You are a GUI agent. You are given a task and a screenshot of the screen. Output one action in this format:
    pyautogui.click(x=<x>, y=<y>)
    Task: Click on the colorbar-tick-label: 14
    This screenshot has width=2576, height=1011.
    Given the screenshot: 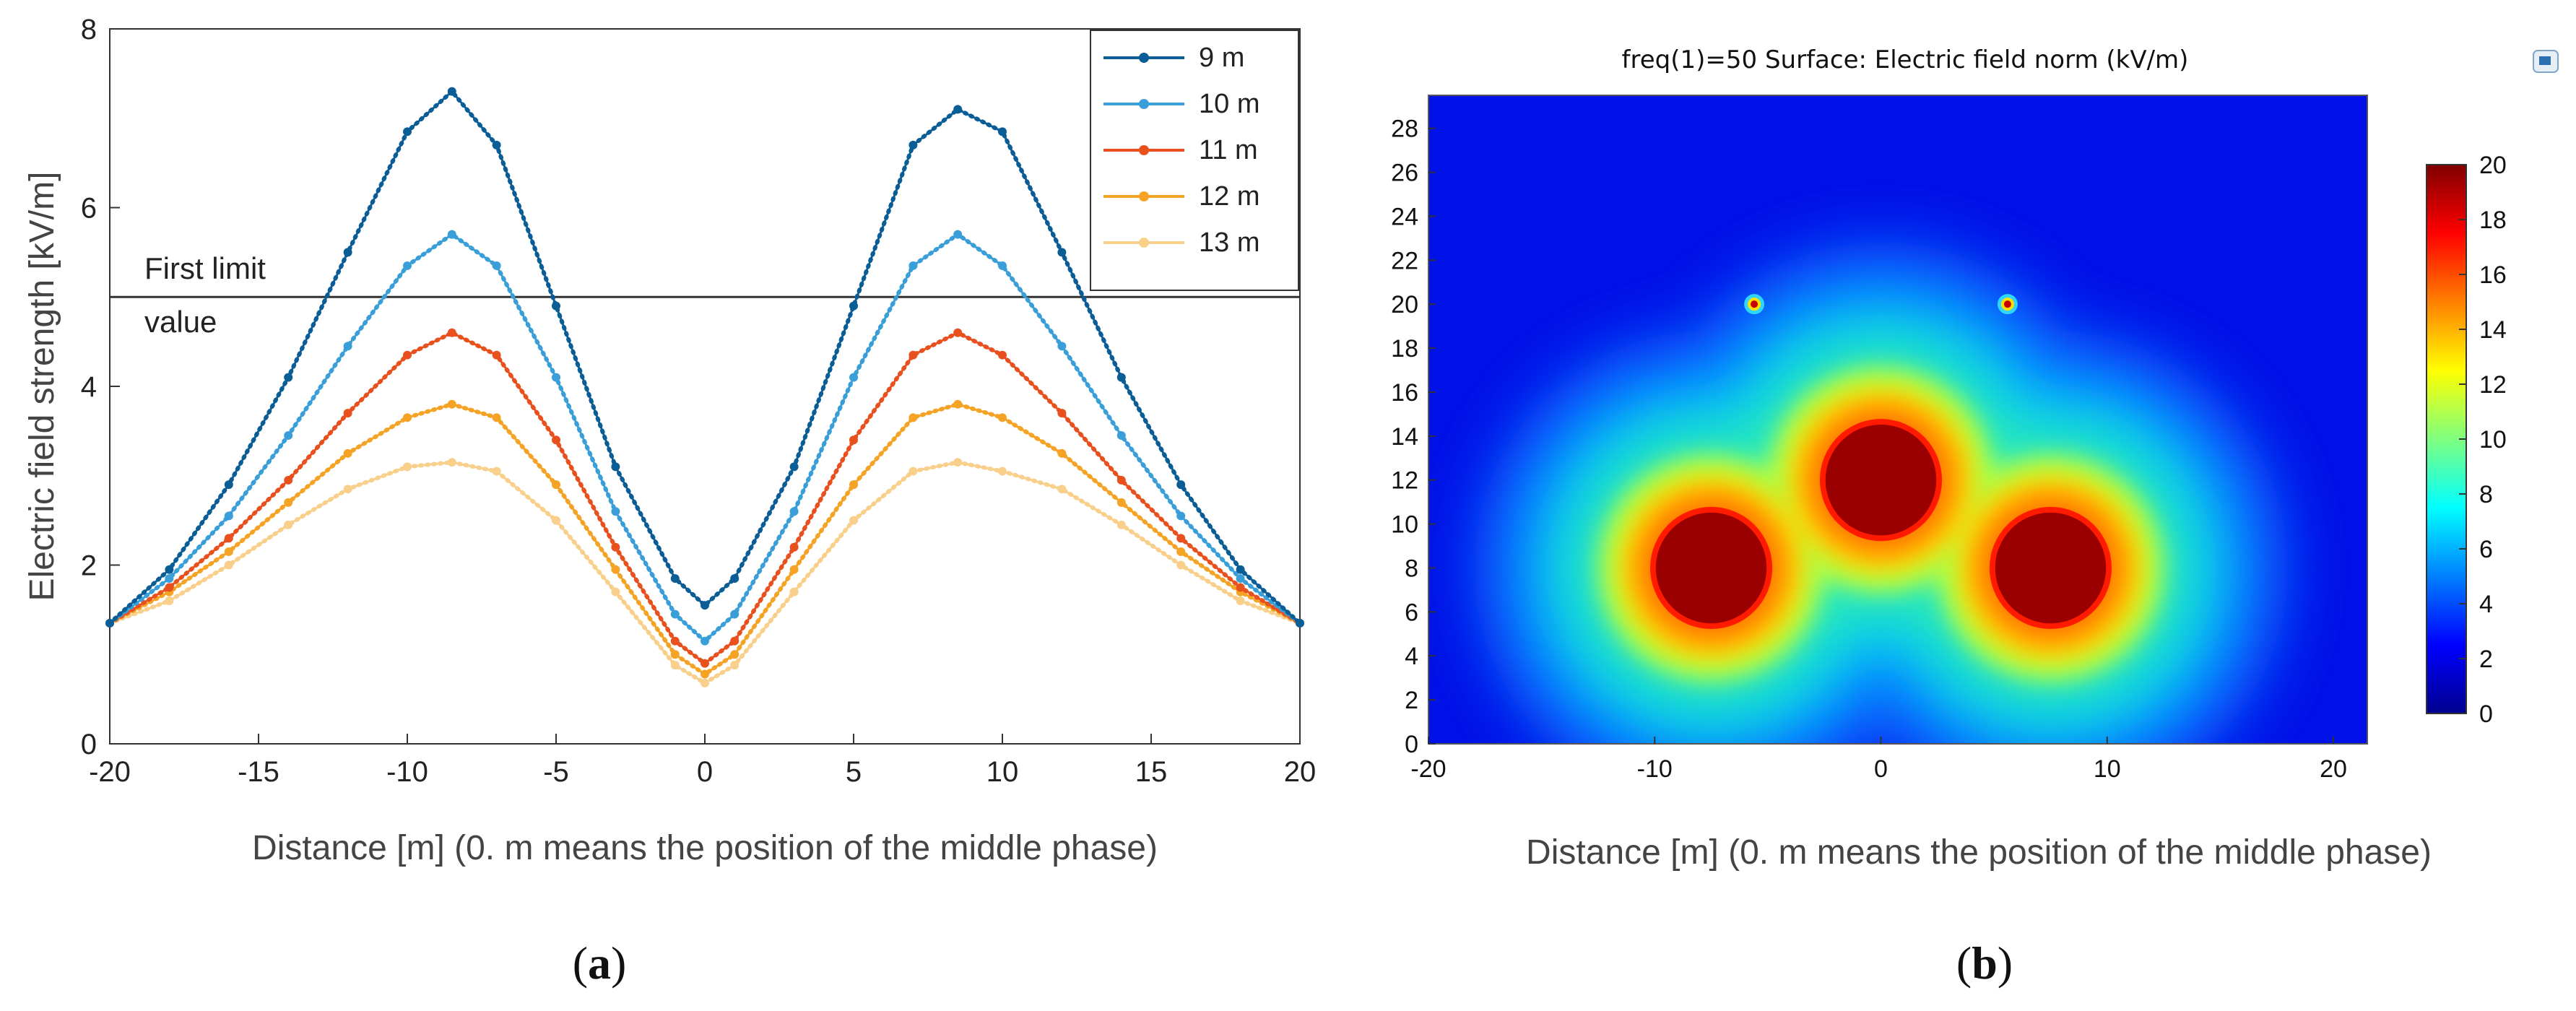 What is the action you would take?
    pyautogui.click(x=2493, y=330)
    